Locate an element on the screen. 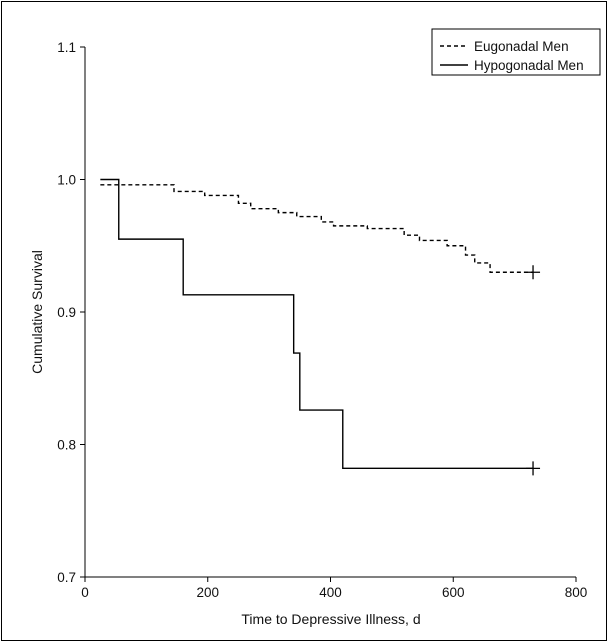  x-tick-label: 600 is located at coordinates (453, 592).